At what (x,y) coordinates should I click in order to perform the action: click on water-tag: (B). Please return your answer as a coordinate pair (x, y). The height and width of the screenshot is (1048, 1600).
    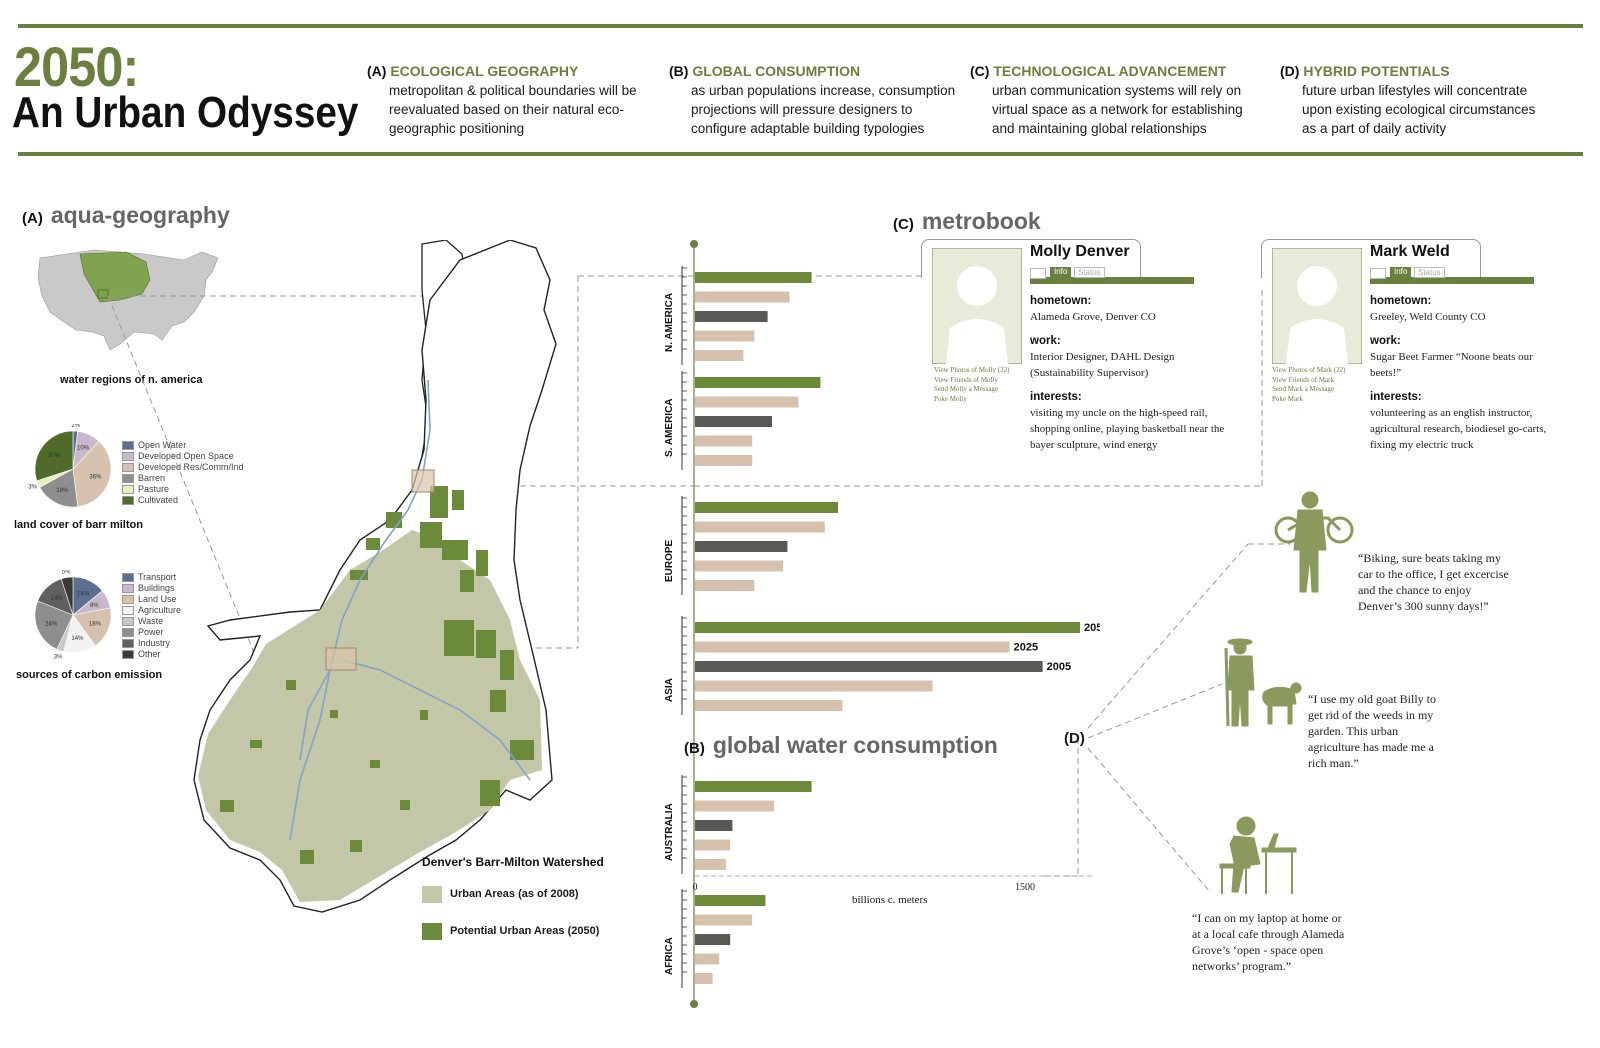
    Looking at the image, I should click on (694, 748).